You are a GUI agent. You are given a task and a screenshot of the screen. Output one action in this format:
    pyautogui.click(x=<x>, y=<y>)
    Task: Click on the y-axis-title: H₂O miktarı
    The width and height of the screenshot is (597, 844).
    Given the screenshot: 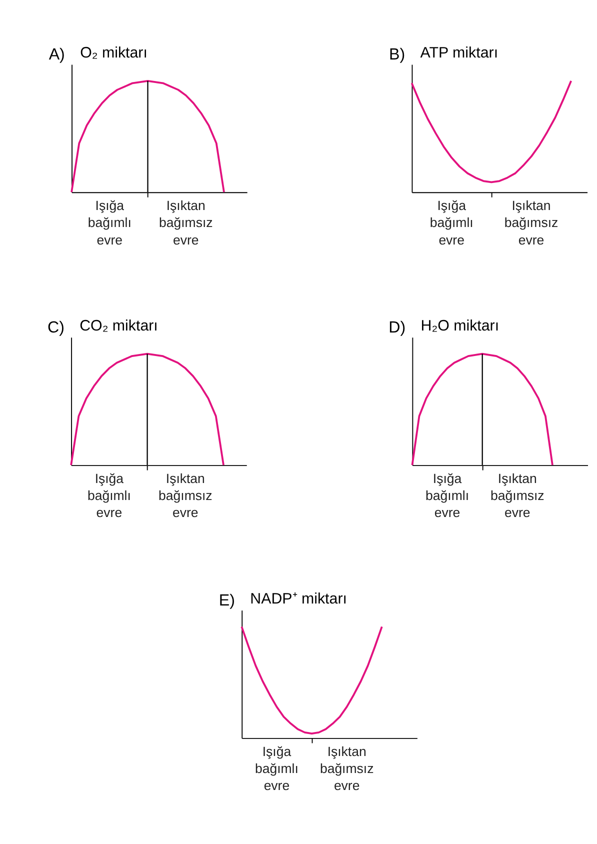 What is the action you would take?
    pyautogui.click(x=460, y=326)
    